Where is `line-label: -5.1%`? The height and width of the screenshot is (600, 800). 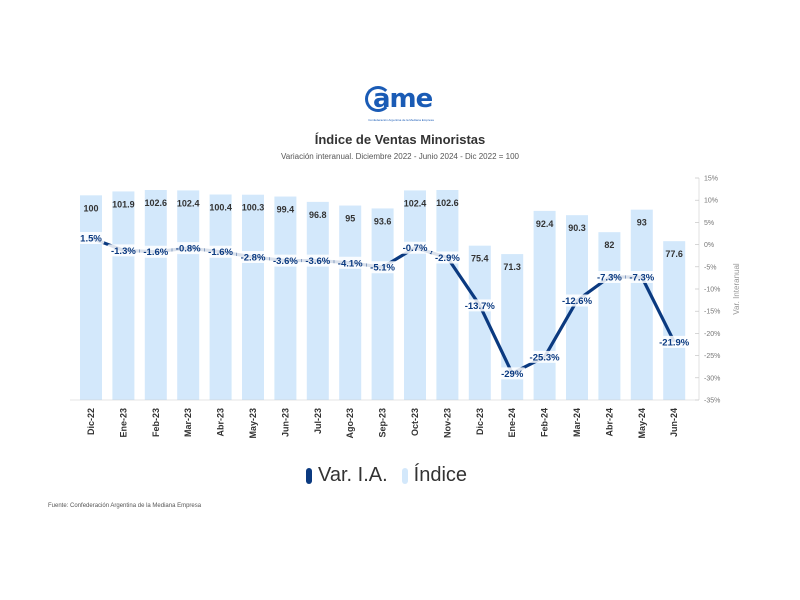 line-label: -5.1% is located at coordinates (382, 268).